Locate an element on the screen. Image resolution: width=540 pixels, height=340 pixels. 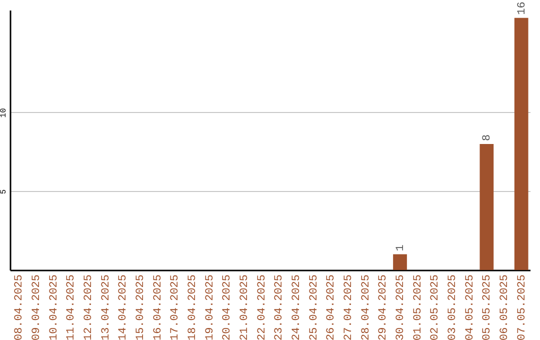
x-tick-label: 18.04.2025 is located at coordinates (193, 307).